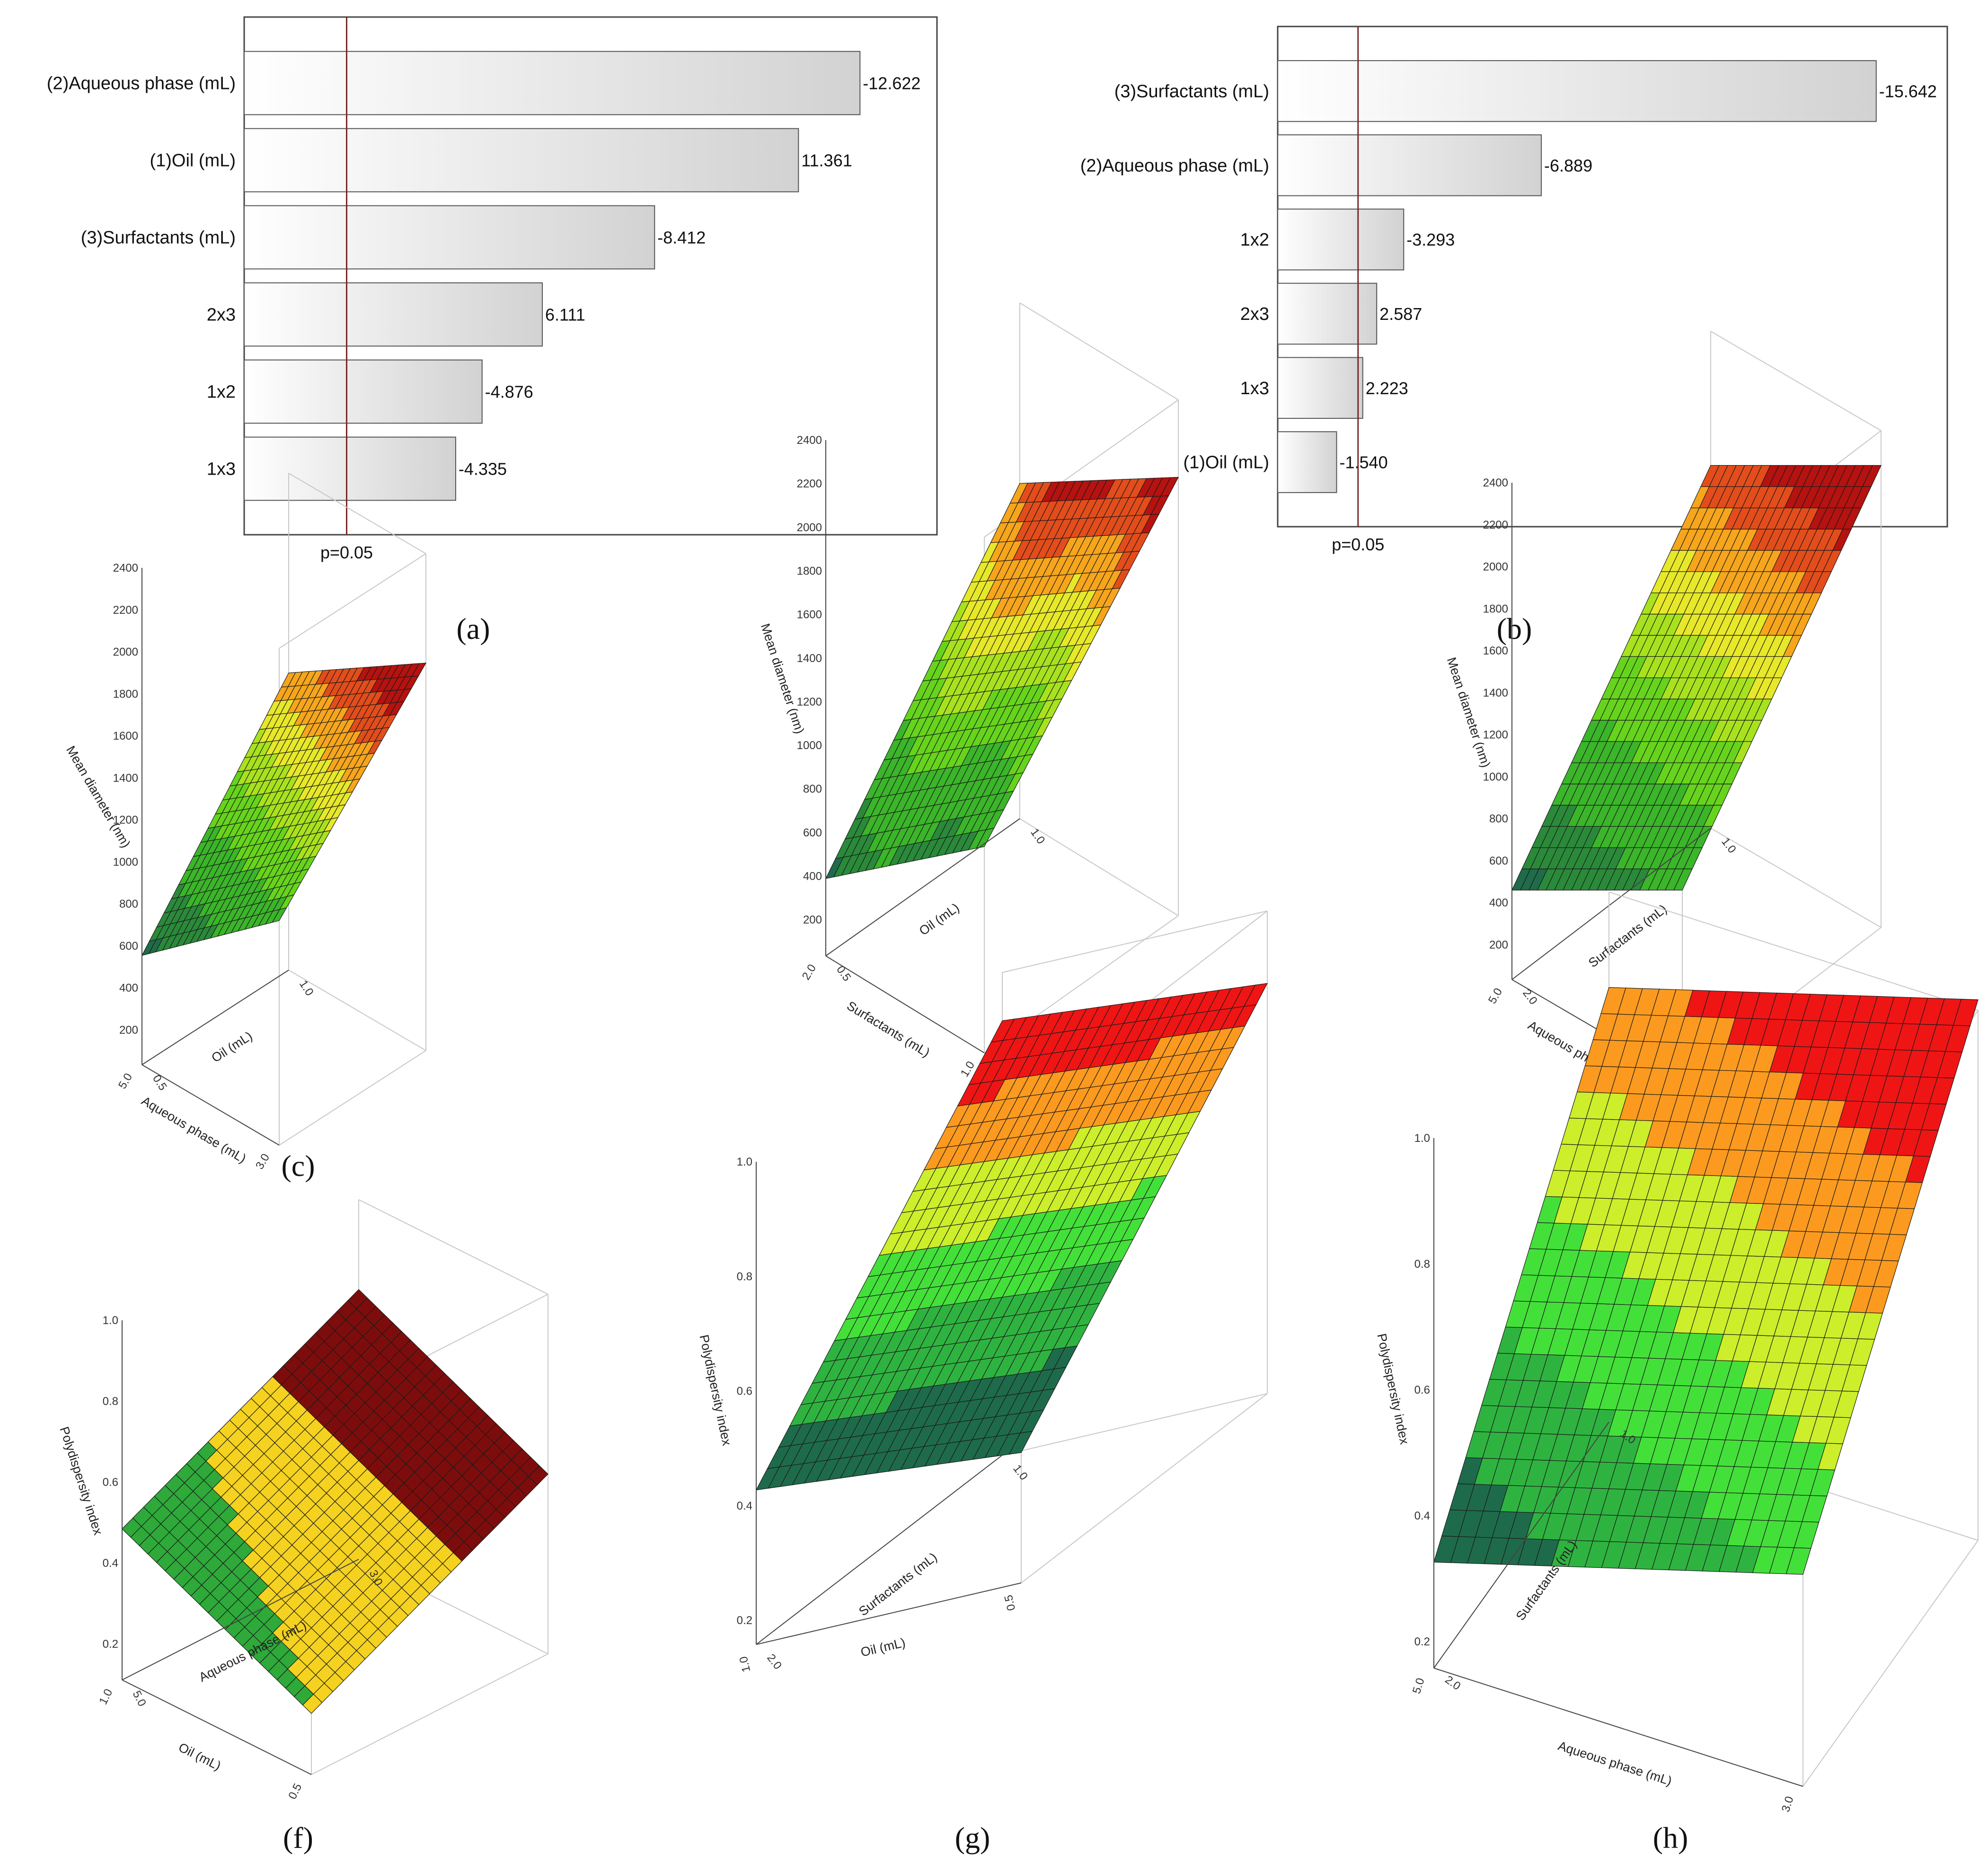  Describe the element at coordinates (681, 237) in the screenshot. I see `value-label: -8.412` at that location.